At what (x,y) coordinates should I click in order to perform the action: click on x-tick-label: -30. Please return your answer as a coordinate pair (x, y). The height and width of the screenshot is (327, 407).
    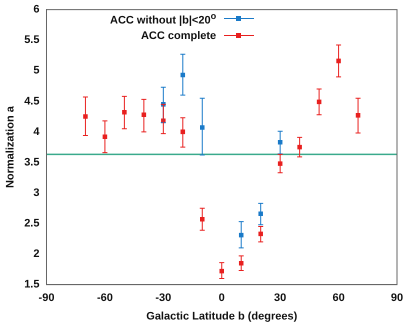
    Looking at the image, I should click on (163, 298).